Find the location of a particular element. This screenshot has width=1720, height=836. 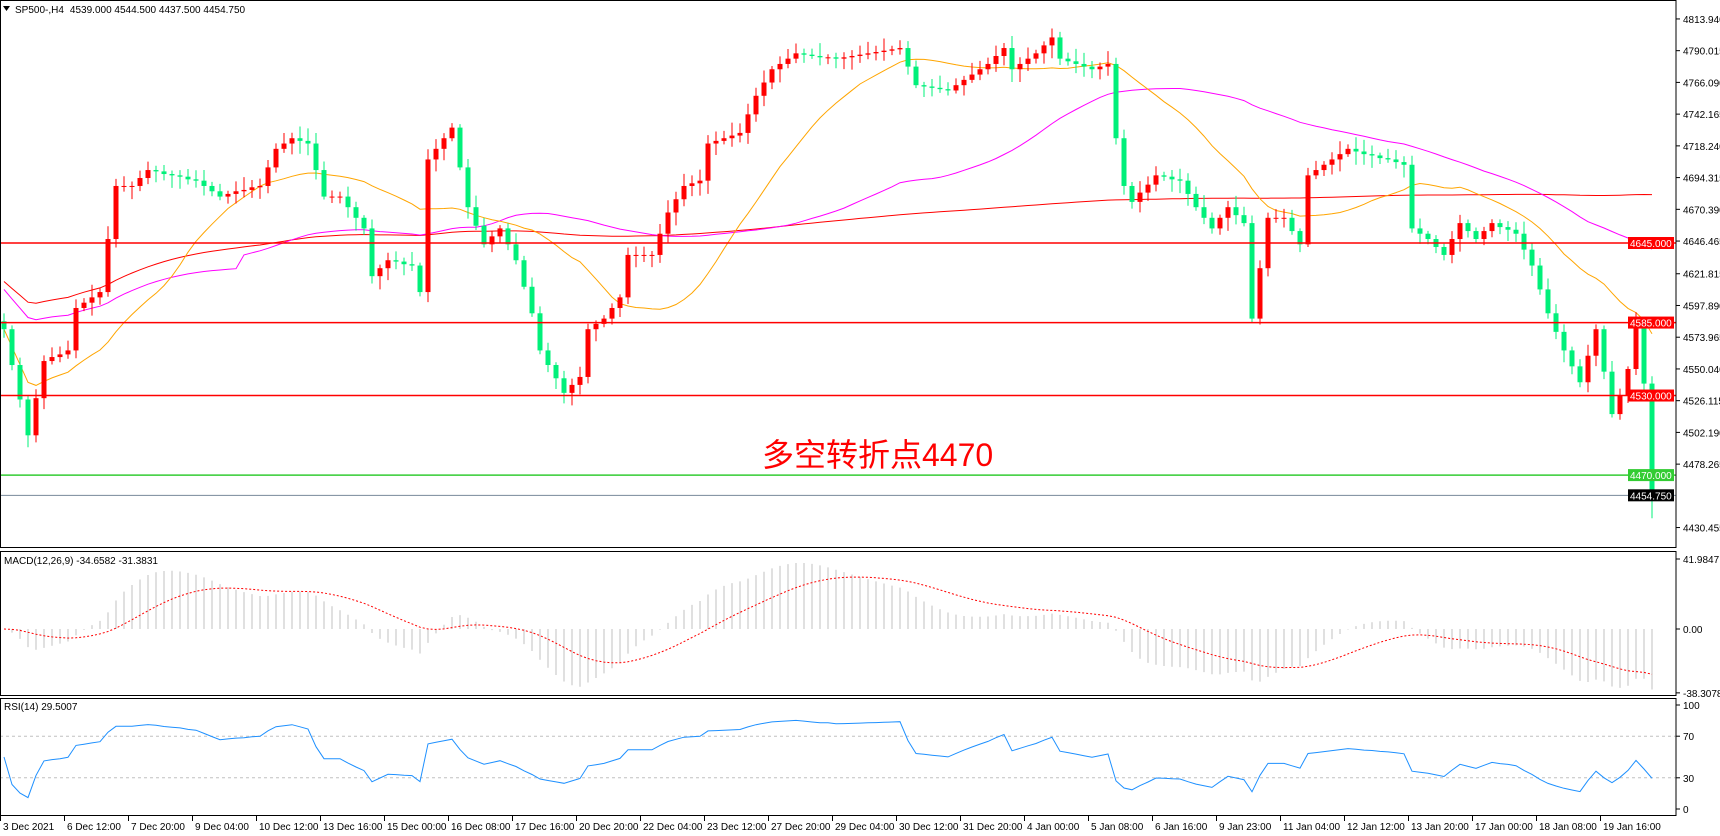

collapse-triangle-icon is located at coordinates (6, 8).